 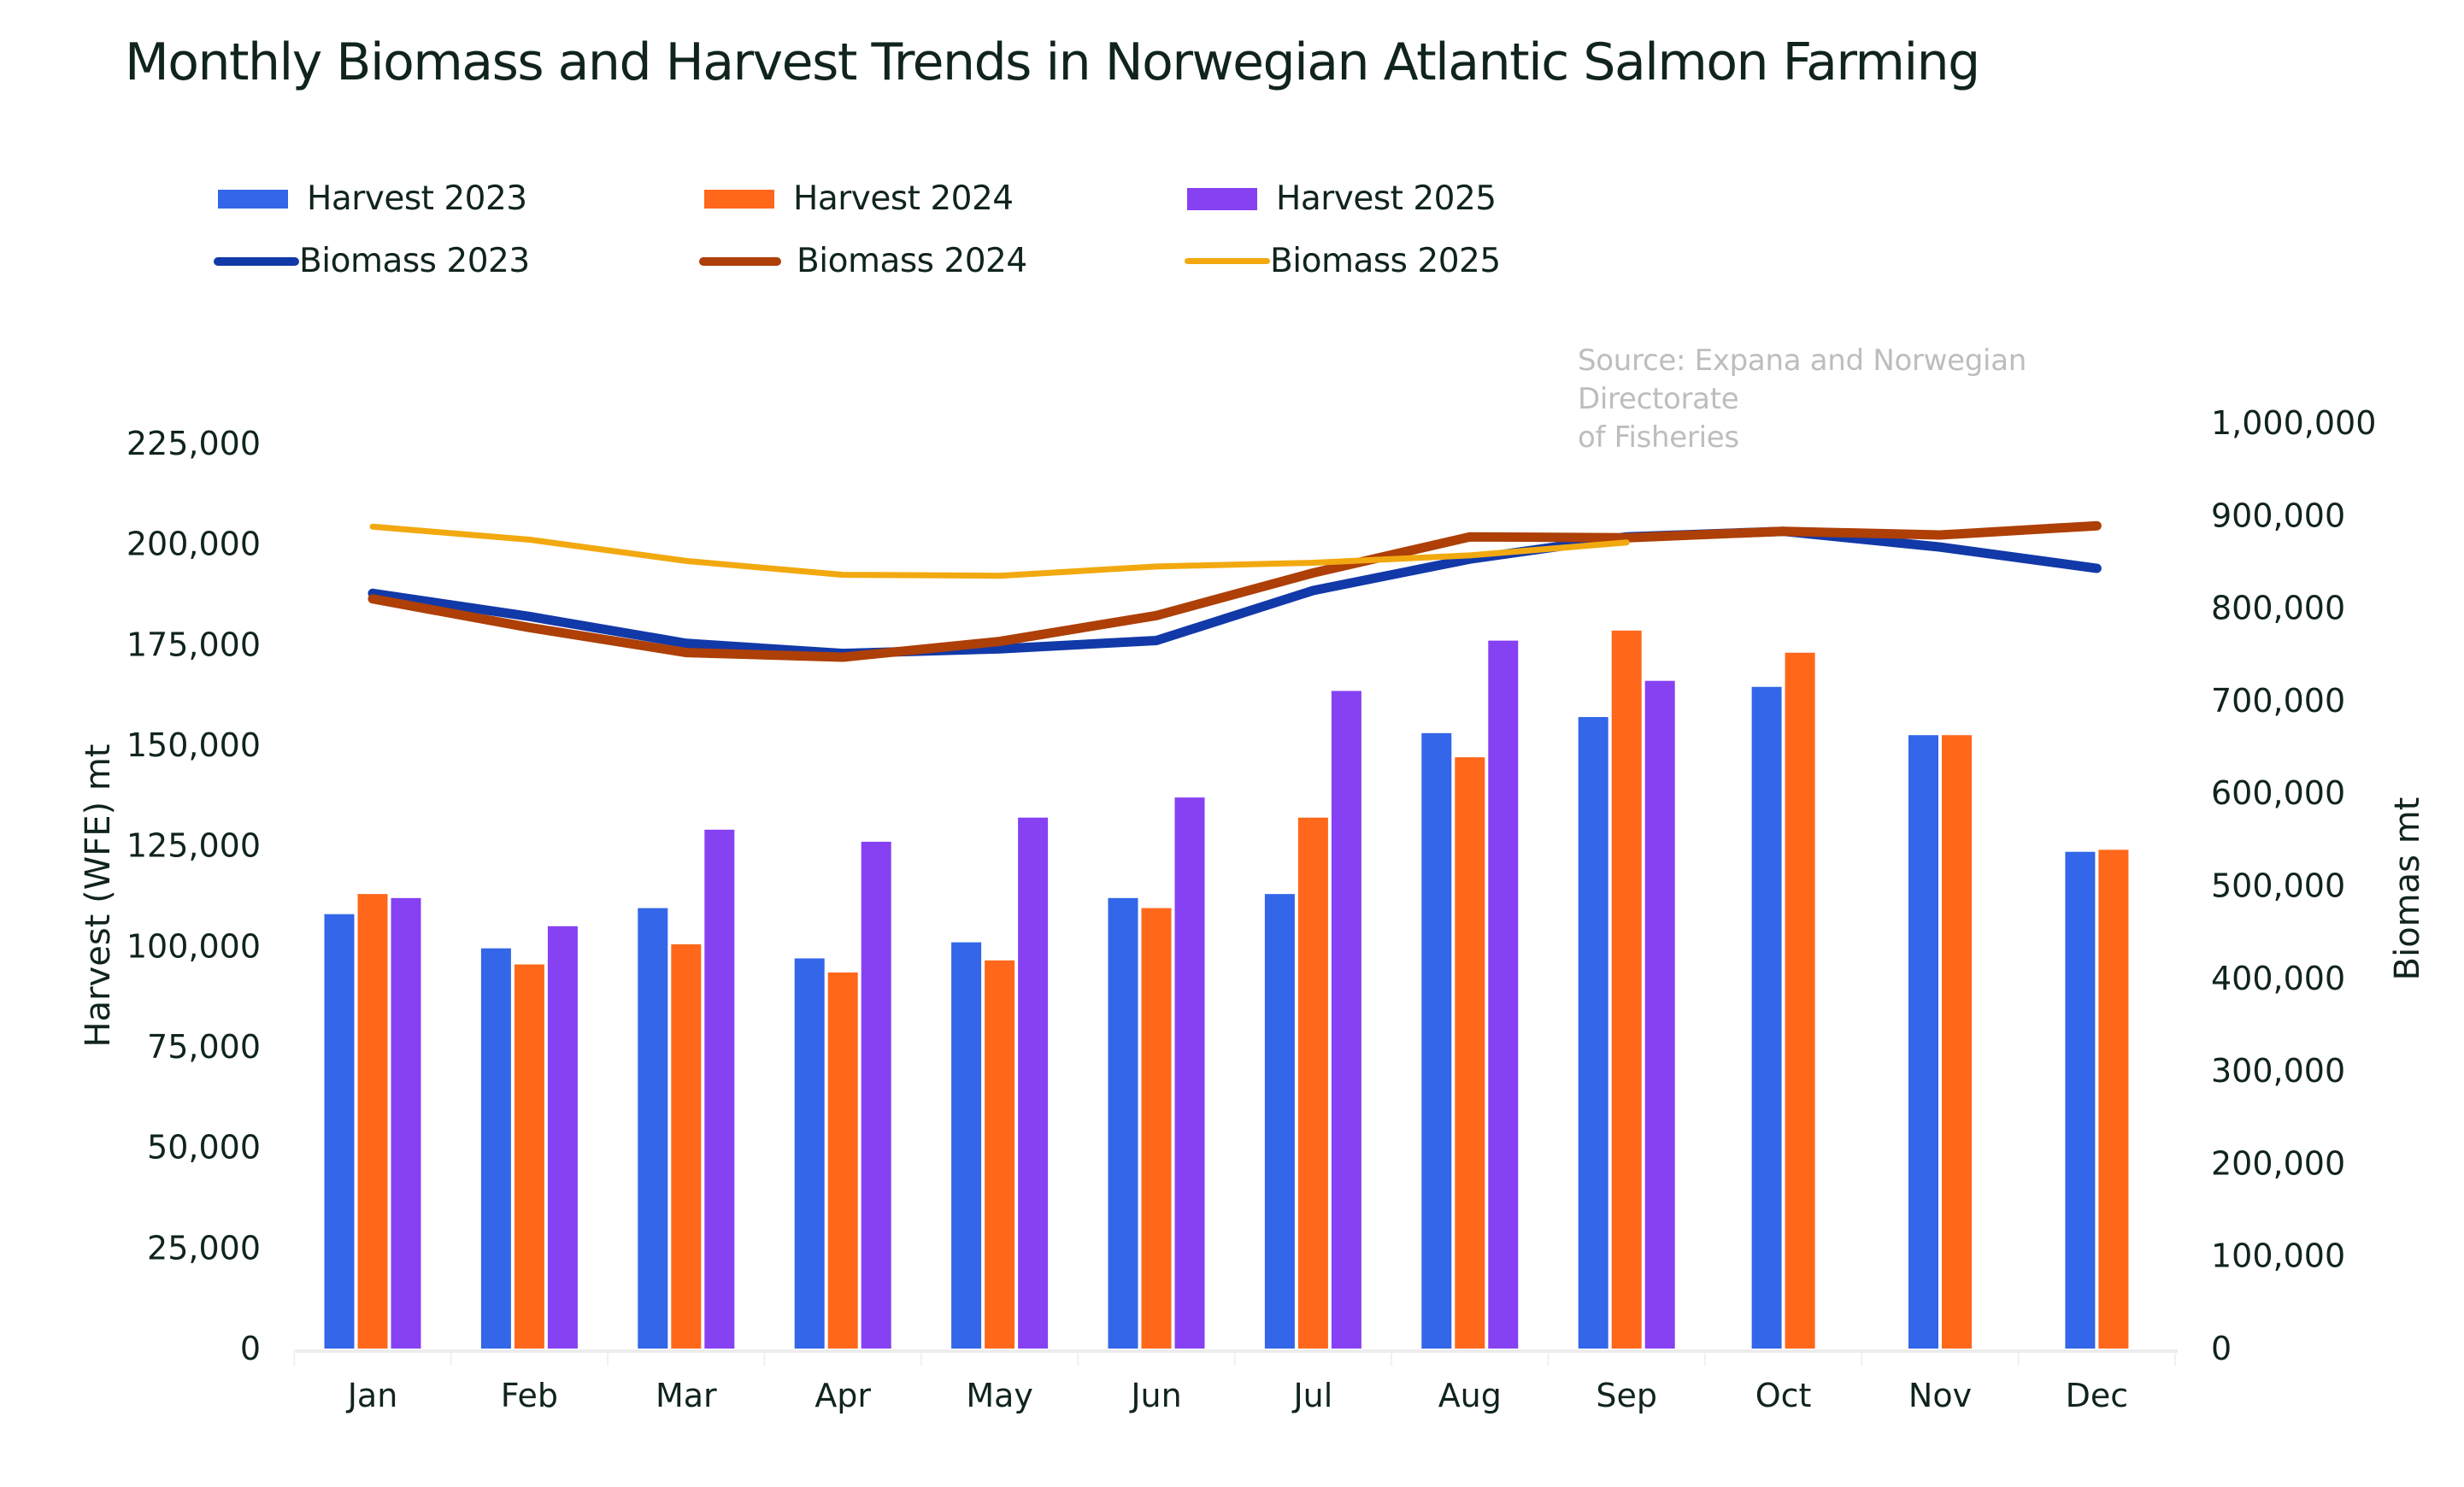 What do you see at coordinates (417, 198) in the screenshot?
I see `legend-label: Harvest 2023` at bounding box center [417, 198].